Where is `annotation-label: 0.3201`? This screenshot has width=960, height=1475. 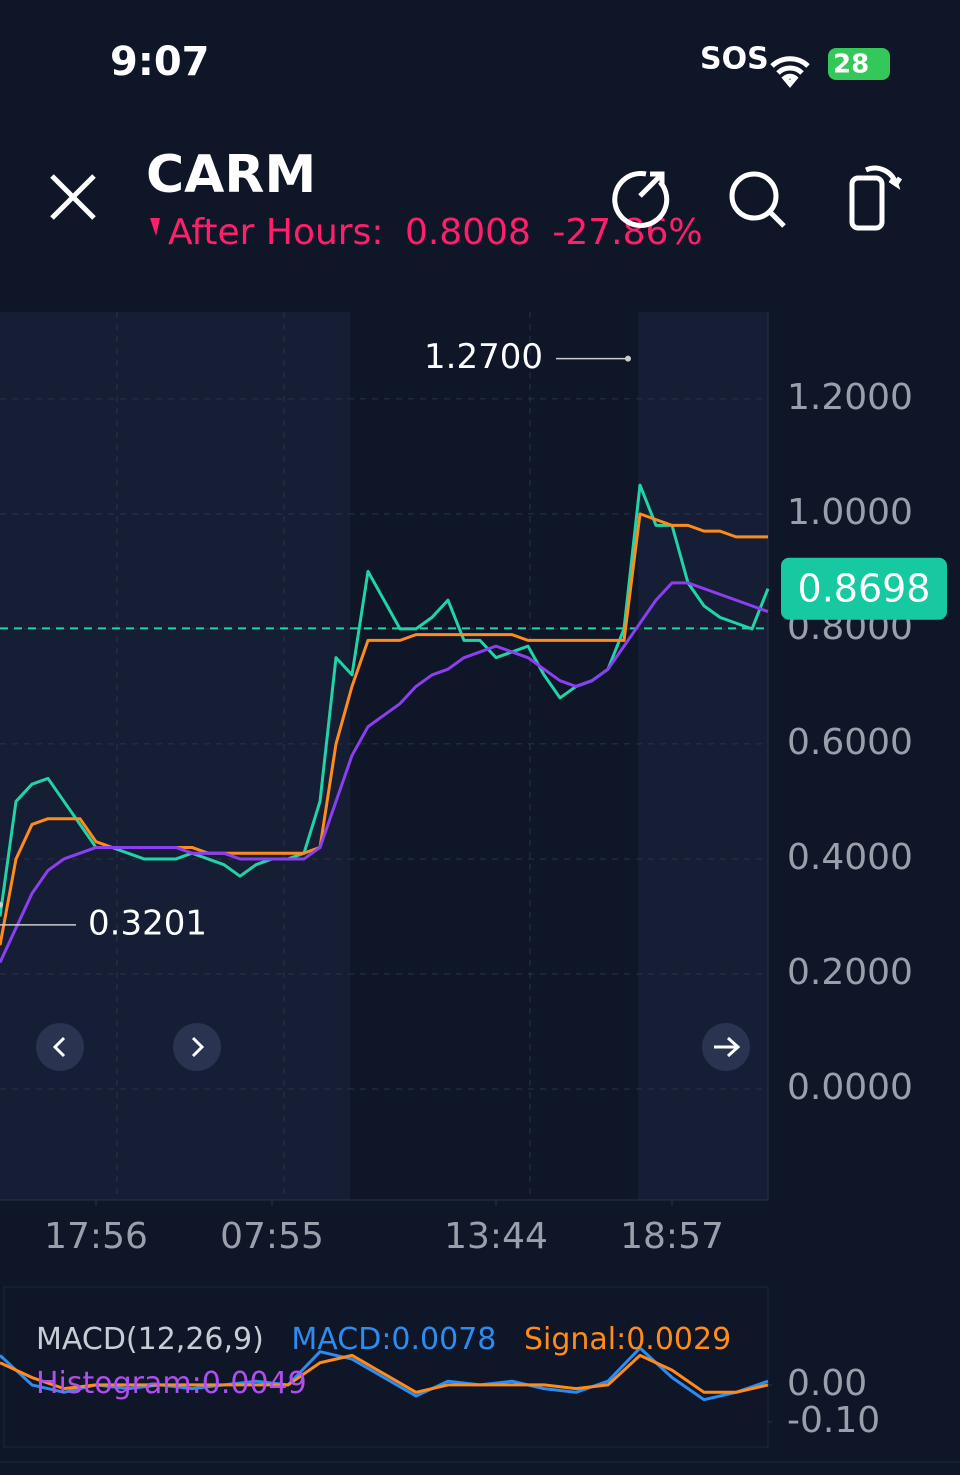 annotation-label: 0.3201 is located at coordinates (147, 923).